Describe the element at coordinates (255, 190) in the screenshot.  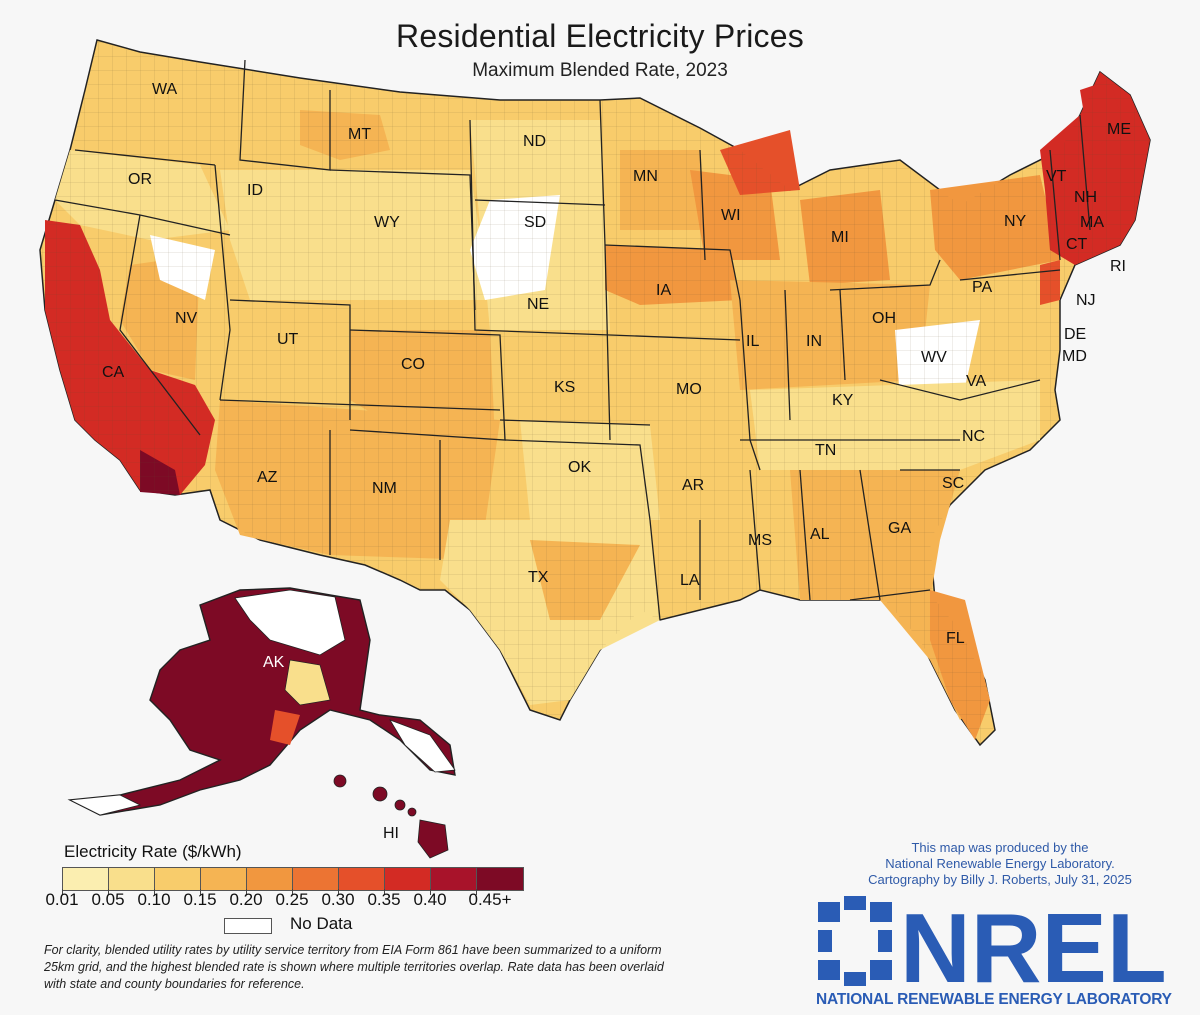
I see `state-label: ID` at that location.